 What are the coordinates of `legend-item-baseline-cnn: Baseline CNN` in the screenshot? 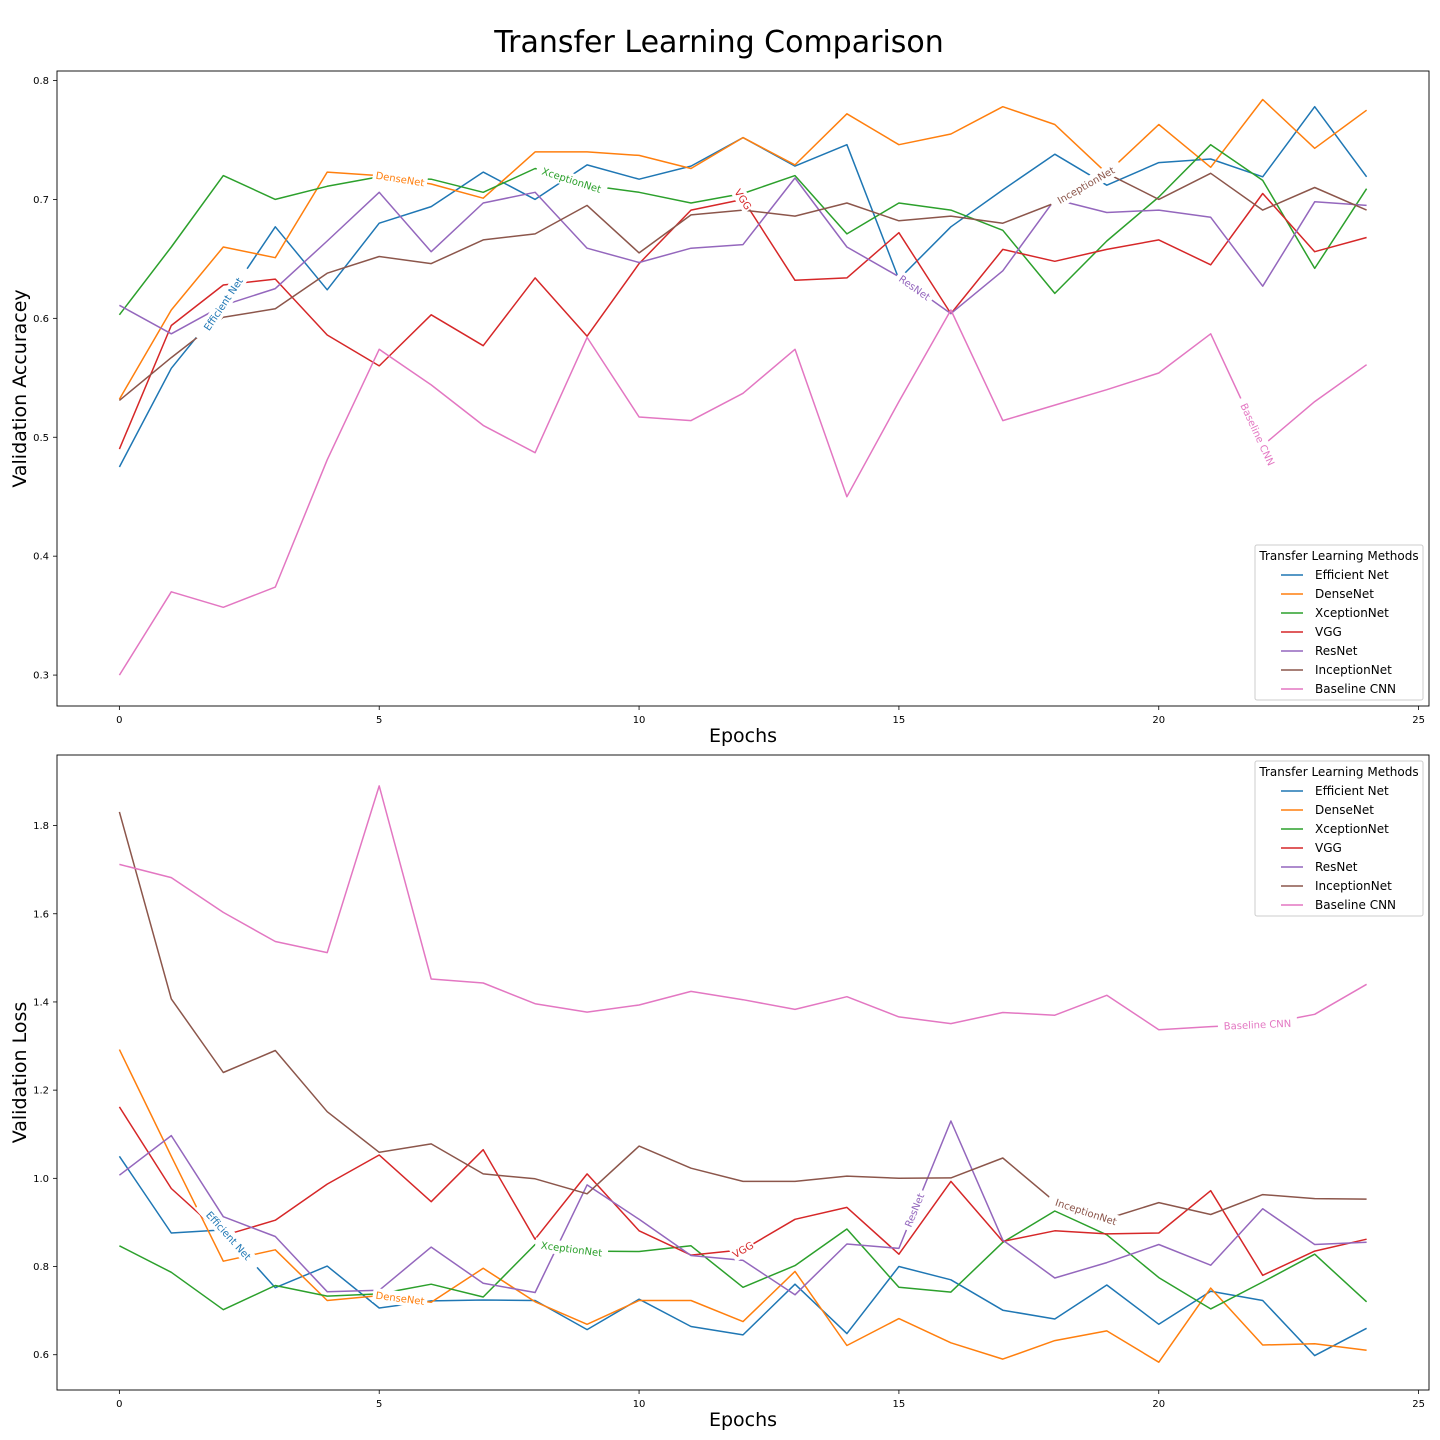 It's located at (1338, 905).